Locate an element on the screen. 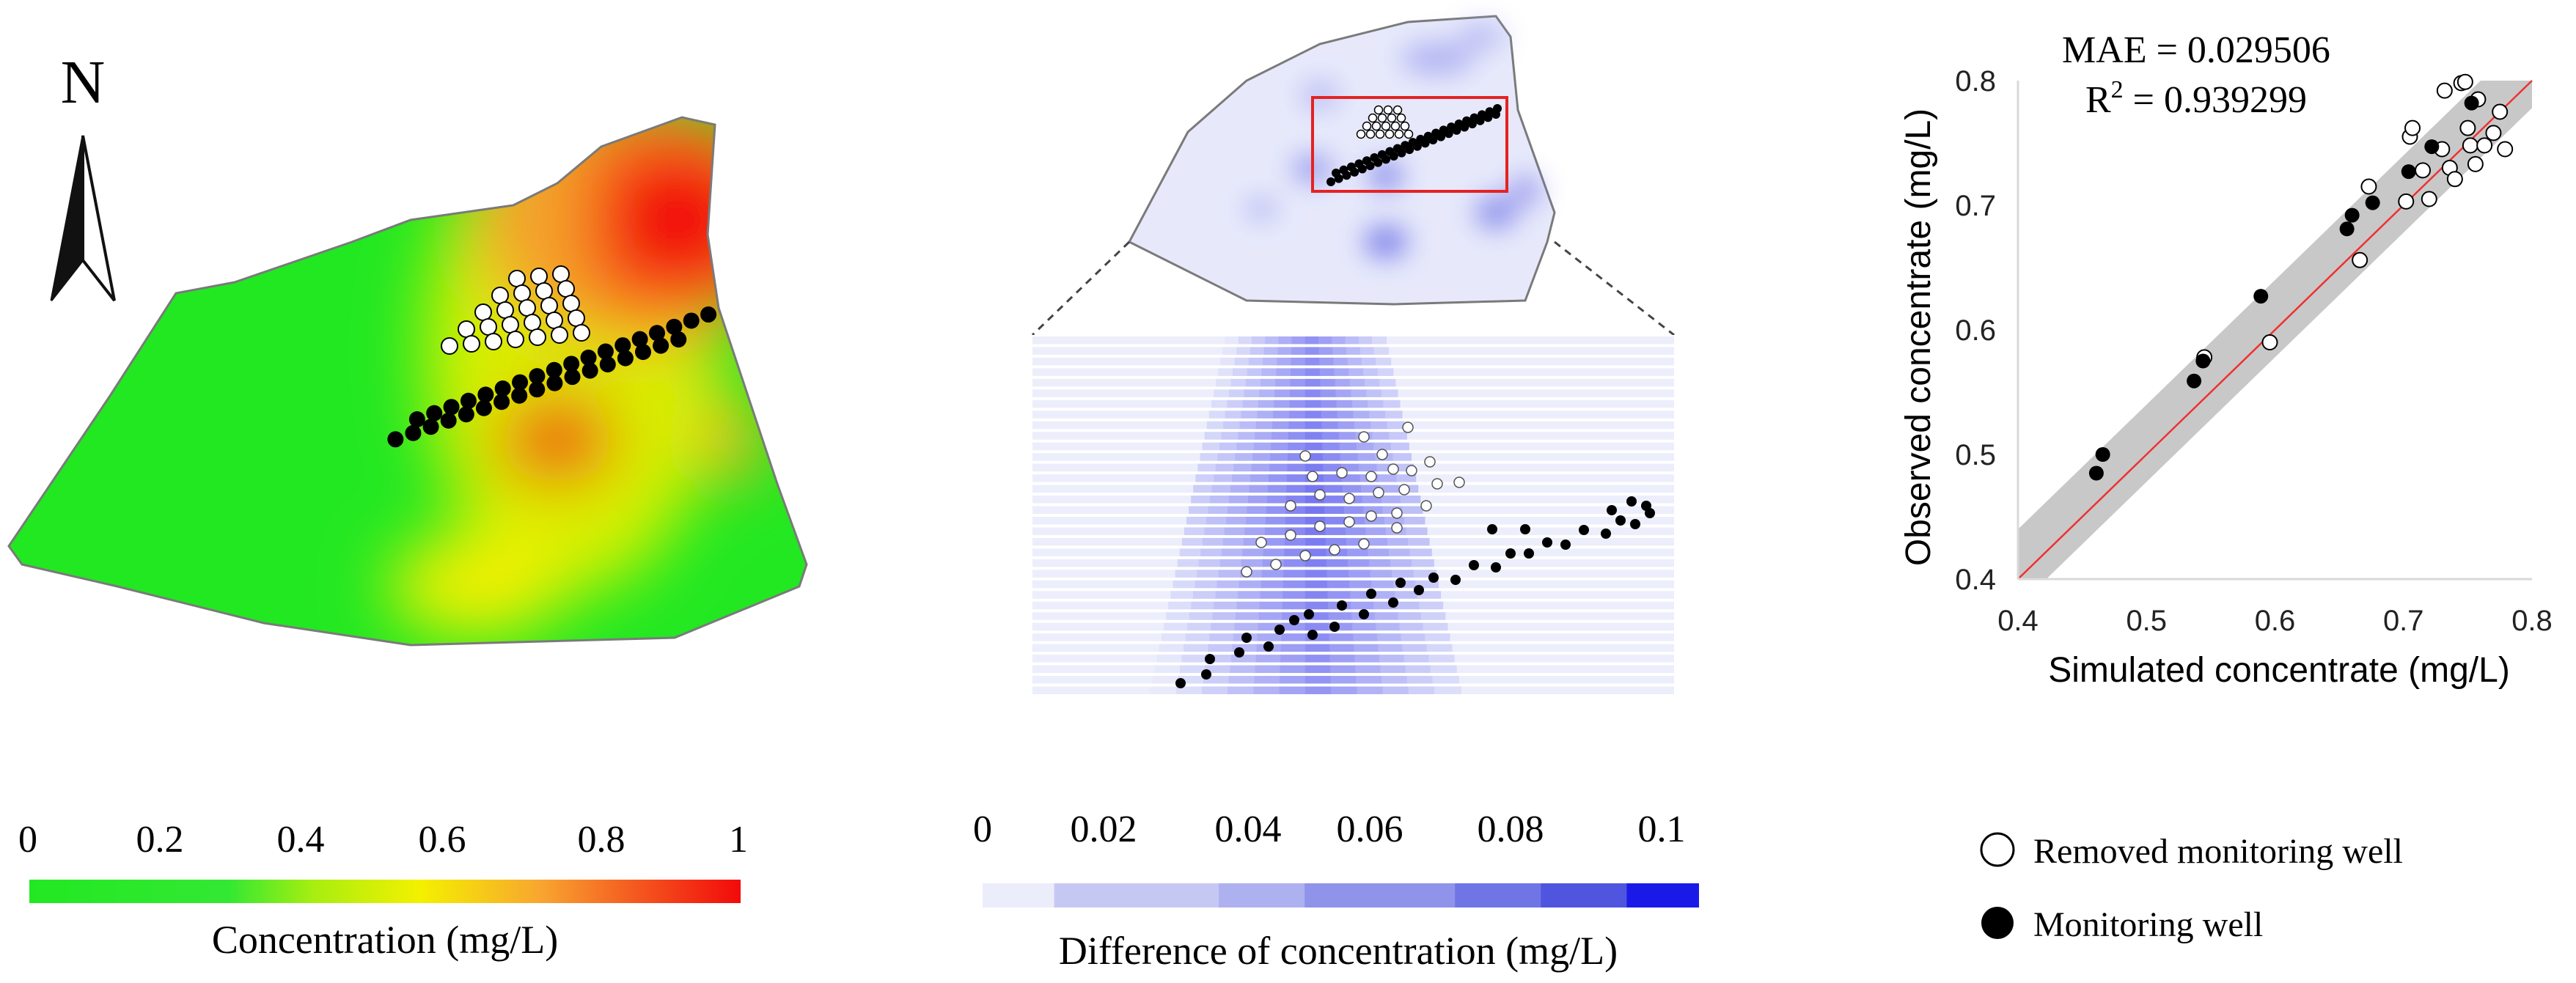 This screenshot has width=2576, height=983. cb-left-tick: 0.6 is located at coordinates (443, 840).